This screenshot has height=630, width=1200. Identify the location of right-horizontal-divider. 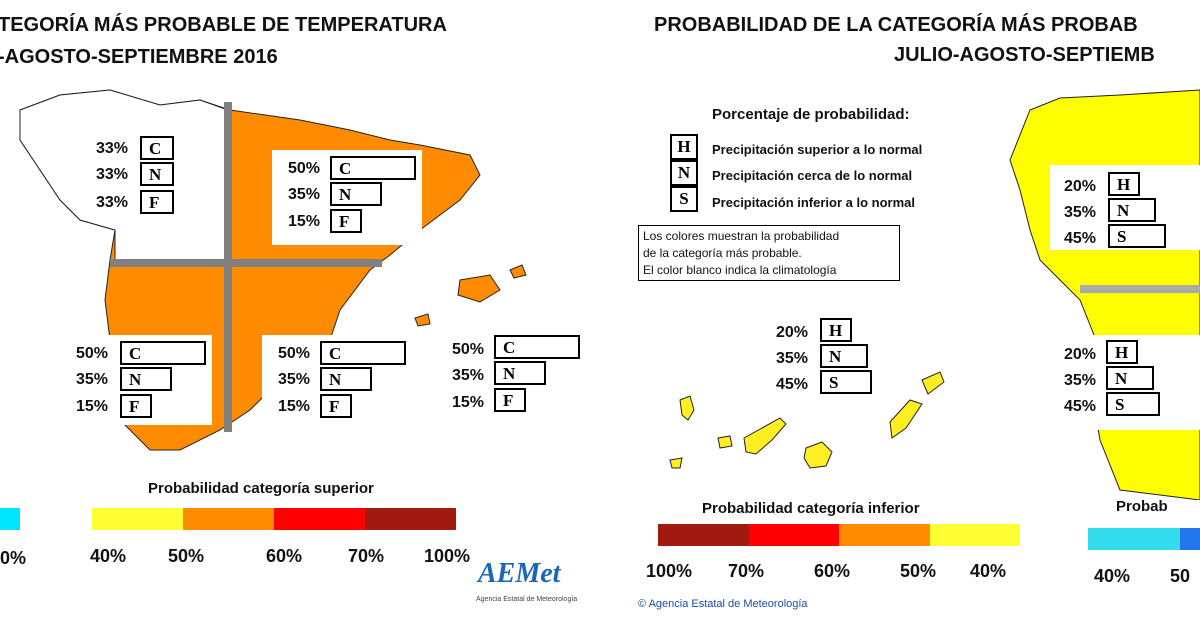
(1140, 289).